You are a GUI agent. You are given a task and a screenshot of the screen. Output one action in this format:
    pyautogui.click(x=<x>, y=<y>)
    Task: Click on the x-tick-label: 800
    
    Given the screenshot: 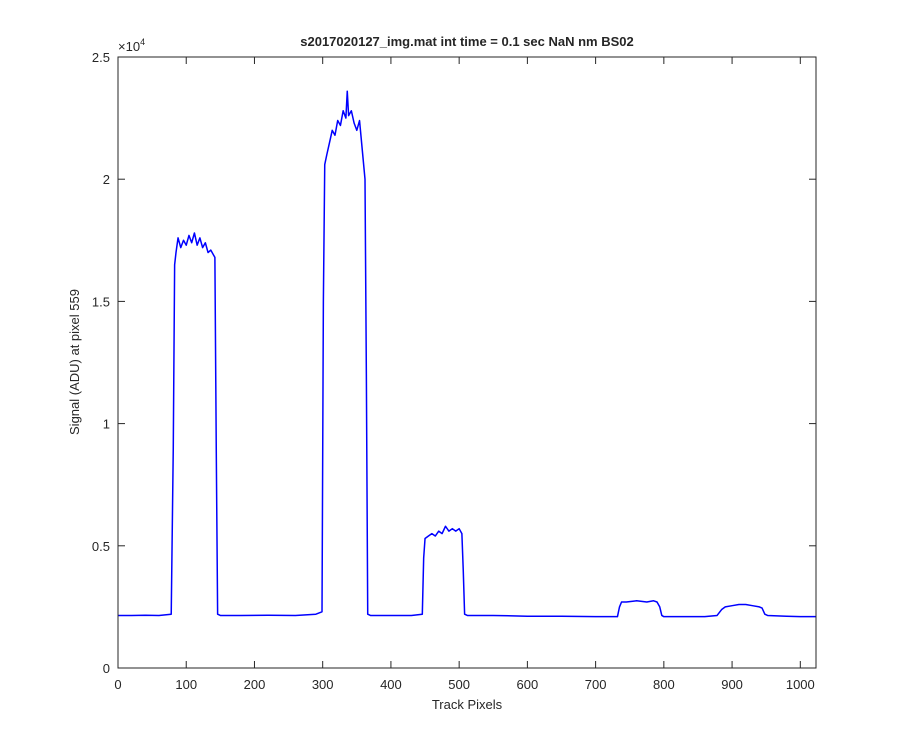 What is the action you would take?
    pyautogui.click(x=664, y=684)
    